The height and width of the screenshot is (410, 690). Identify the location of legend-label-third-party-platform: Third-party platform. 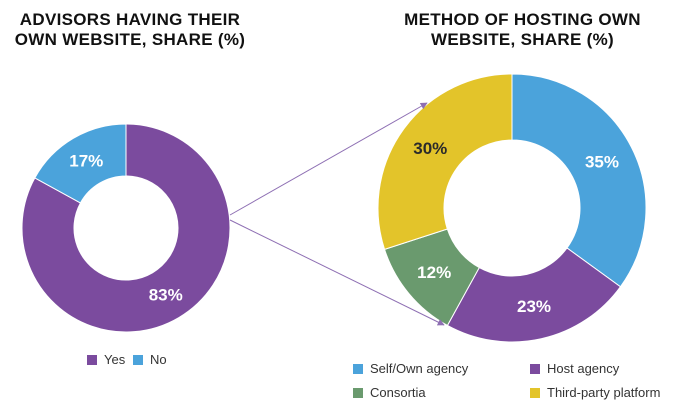
(604, 392).